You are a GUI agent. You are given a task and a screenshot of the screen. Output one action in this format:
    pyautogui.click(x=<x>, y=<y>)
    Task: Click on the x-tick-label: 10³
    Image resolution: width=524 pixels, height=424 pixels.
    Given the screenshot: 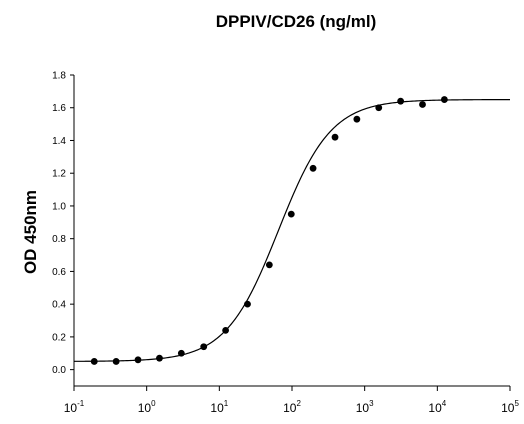 What is the action you would take?
    pyautogui.click(x=365, y=407)
    